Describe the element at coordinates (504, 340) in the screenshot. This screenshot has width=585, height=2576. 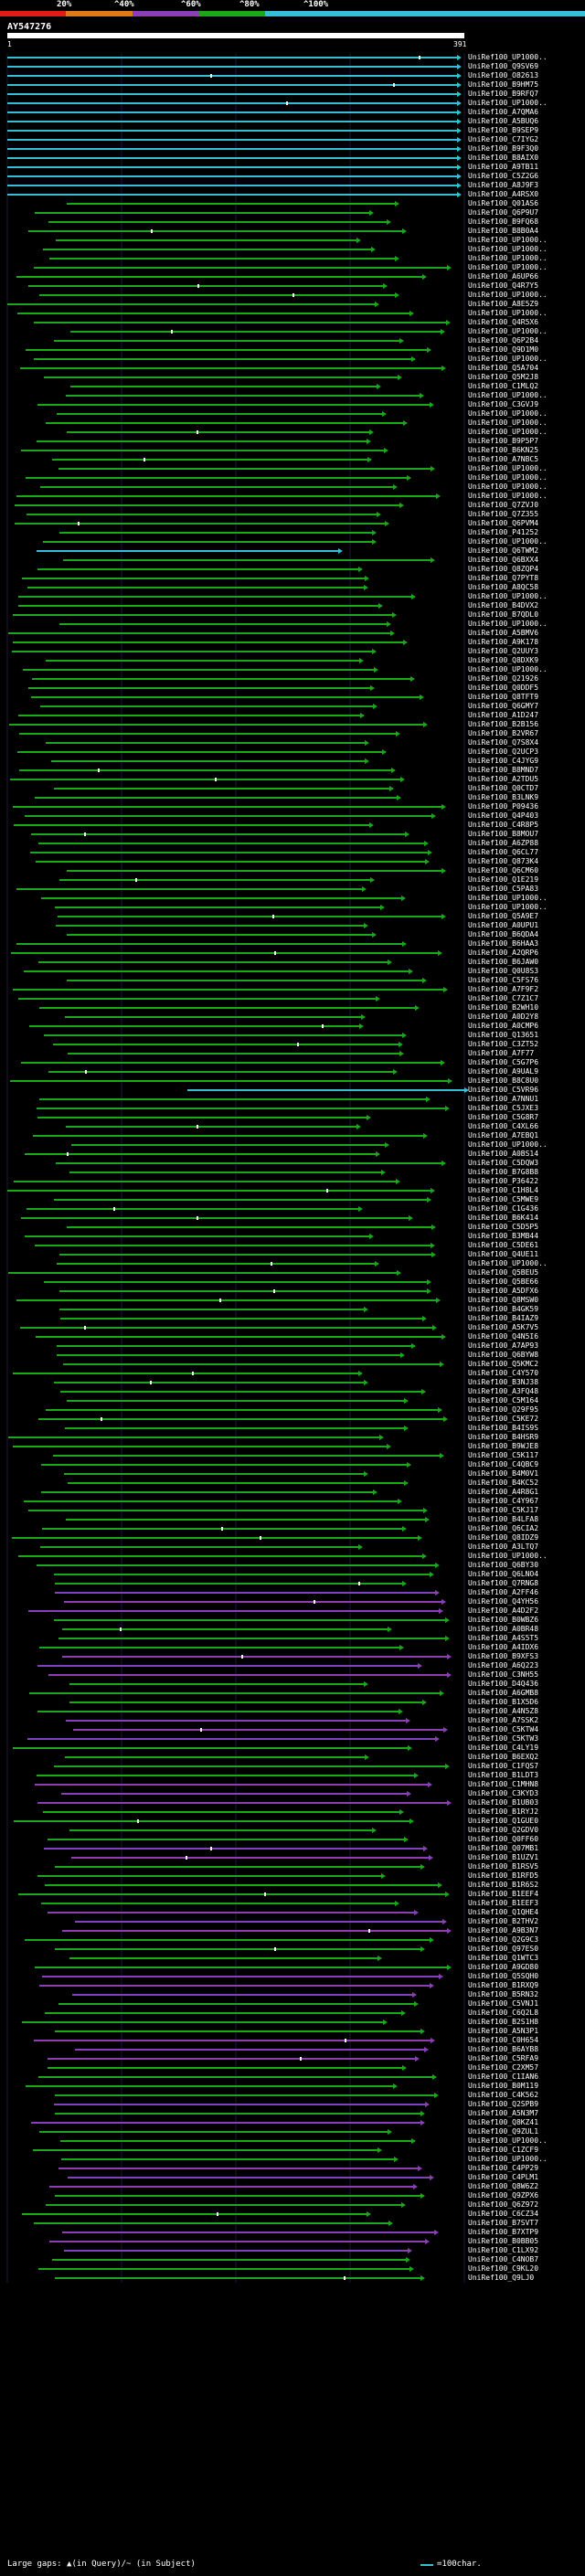
I see `hit-label: UniRef100_Q6P2B4` at that location.